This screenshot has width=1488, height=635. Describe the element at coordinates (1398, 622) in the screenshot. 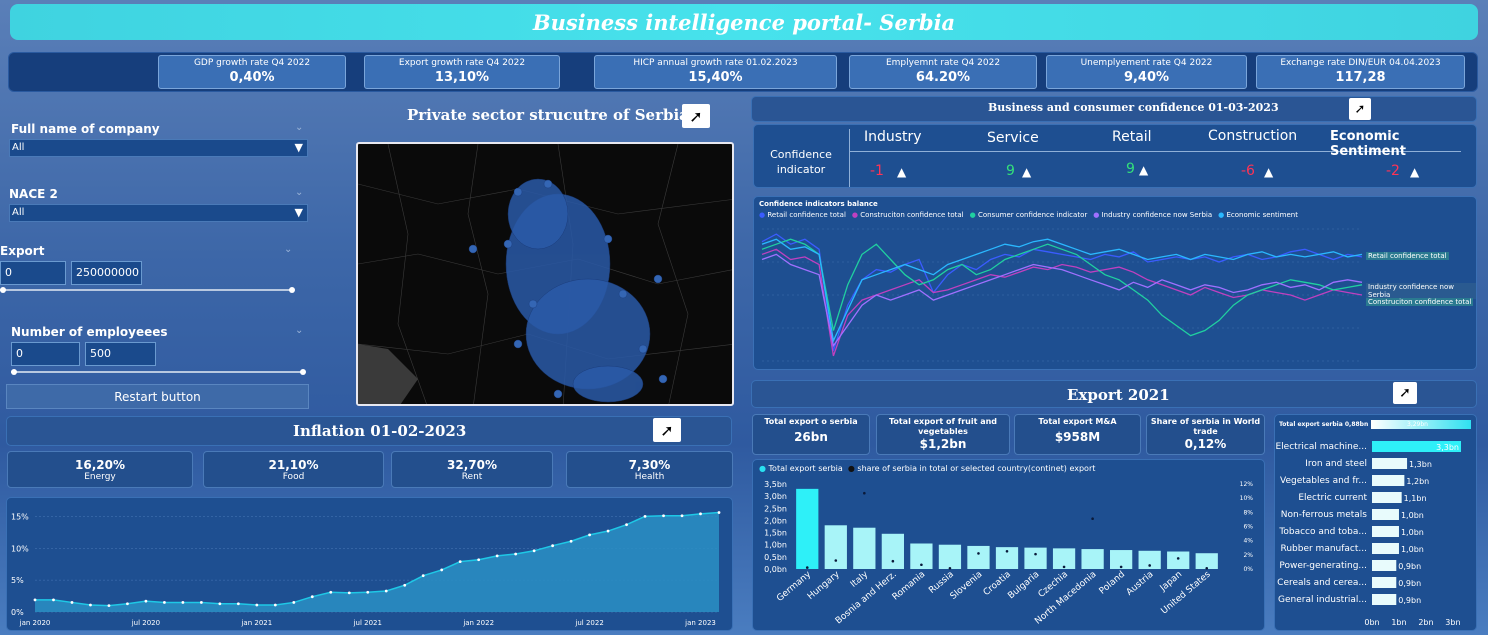

I see `x-tick-label: 1bn` at that location.